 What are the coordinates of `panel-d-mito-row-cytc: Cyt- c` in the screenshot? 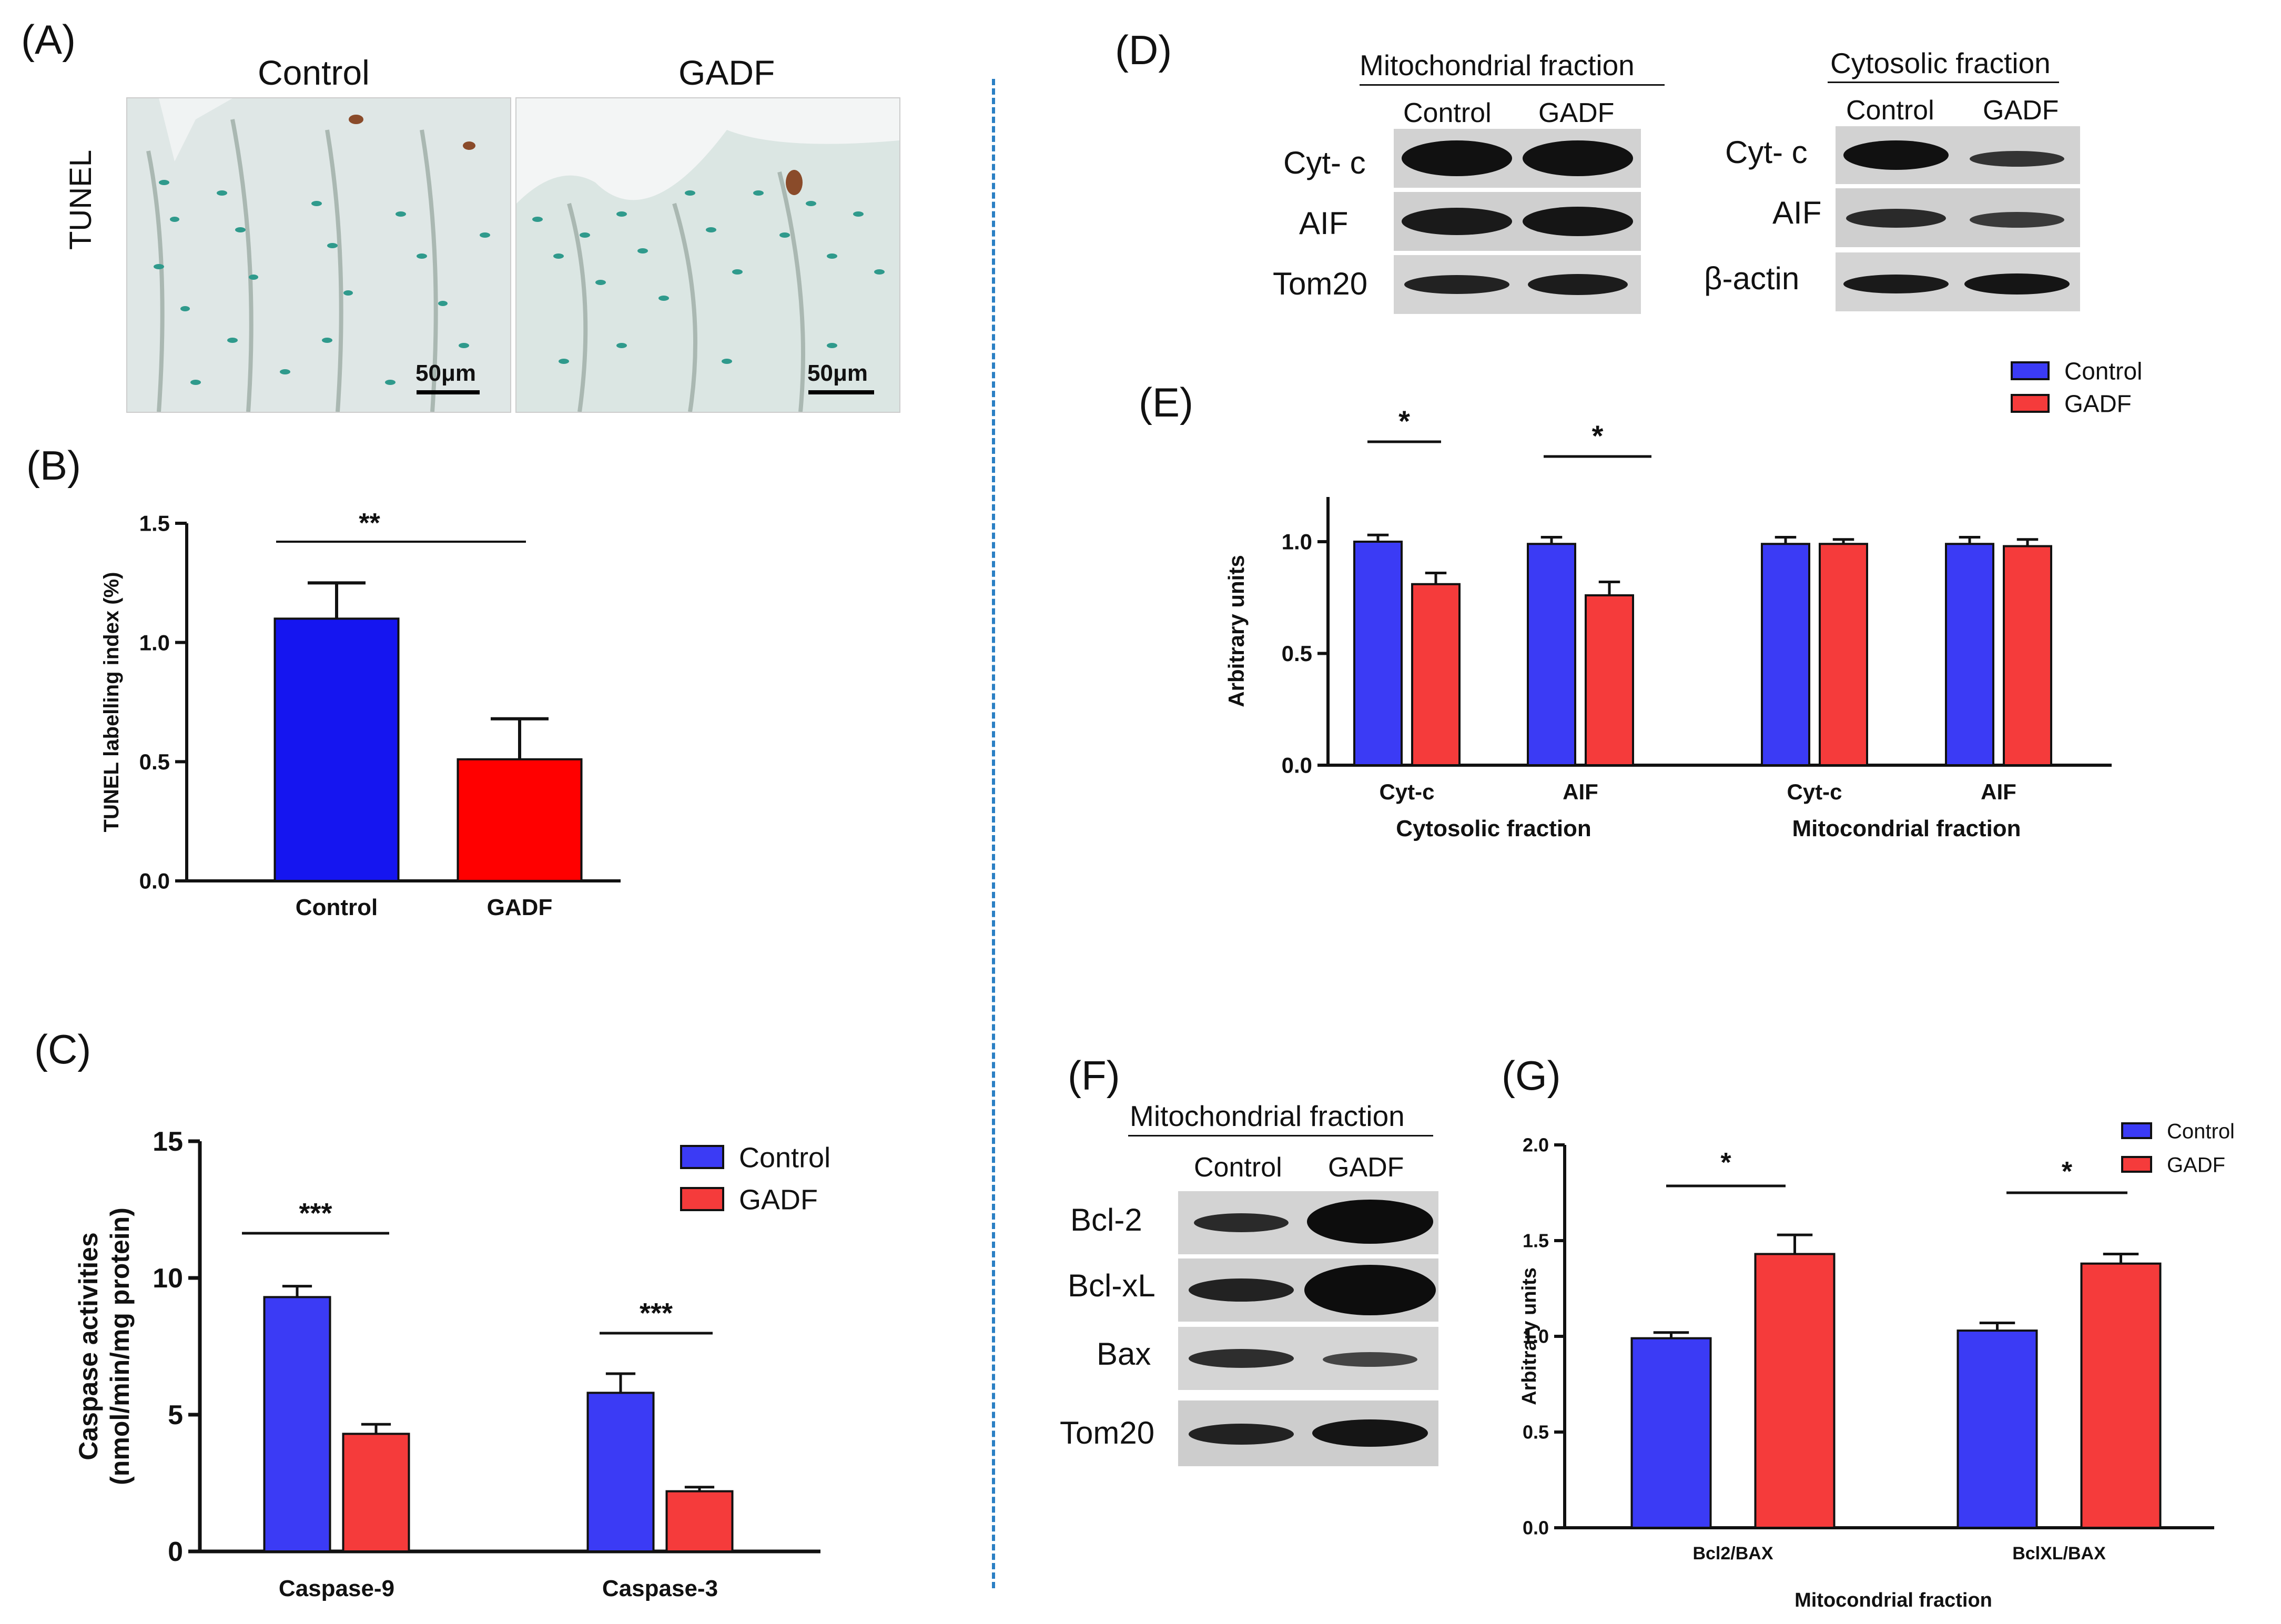 It's located at (1324, 162).